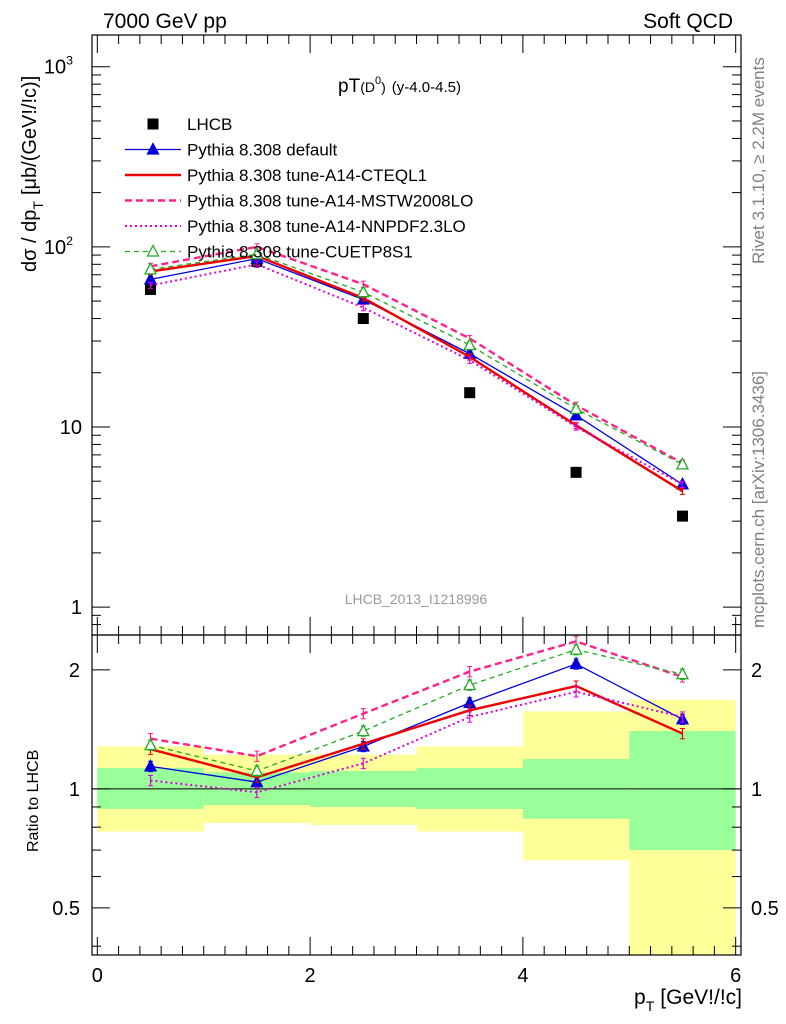 The width and height of the screenshot is (786, 1024). Describe the element at coordinates (326, 226) in the screenshot. I see `legend-item-4-label: Pythia 8.308 tune-A14-NNPDF2.3LO` at that location.